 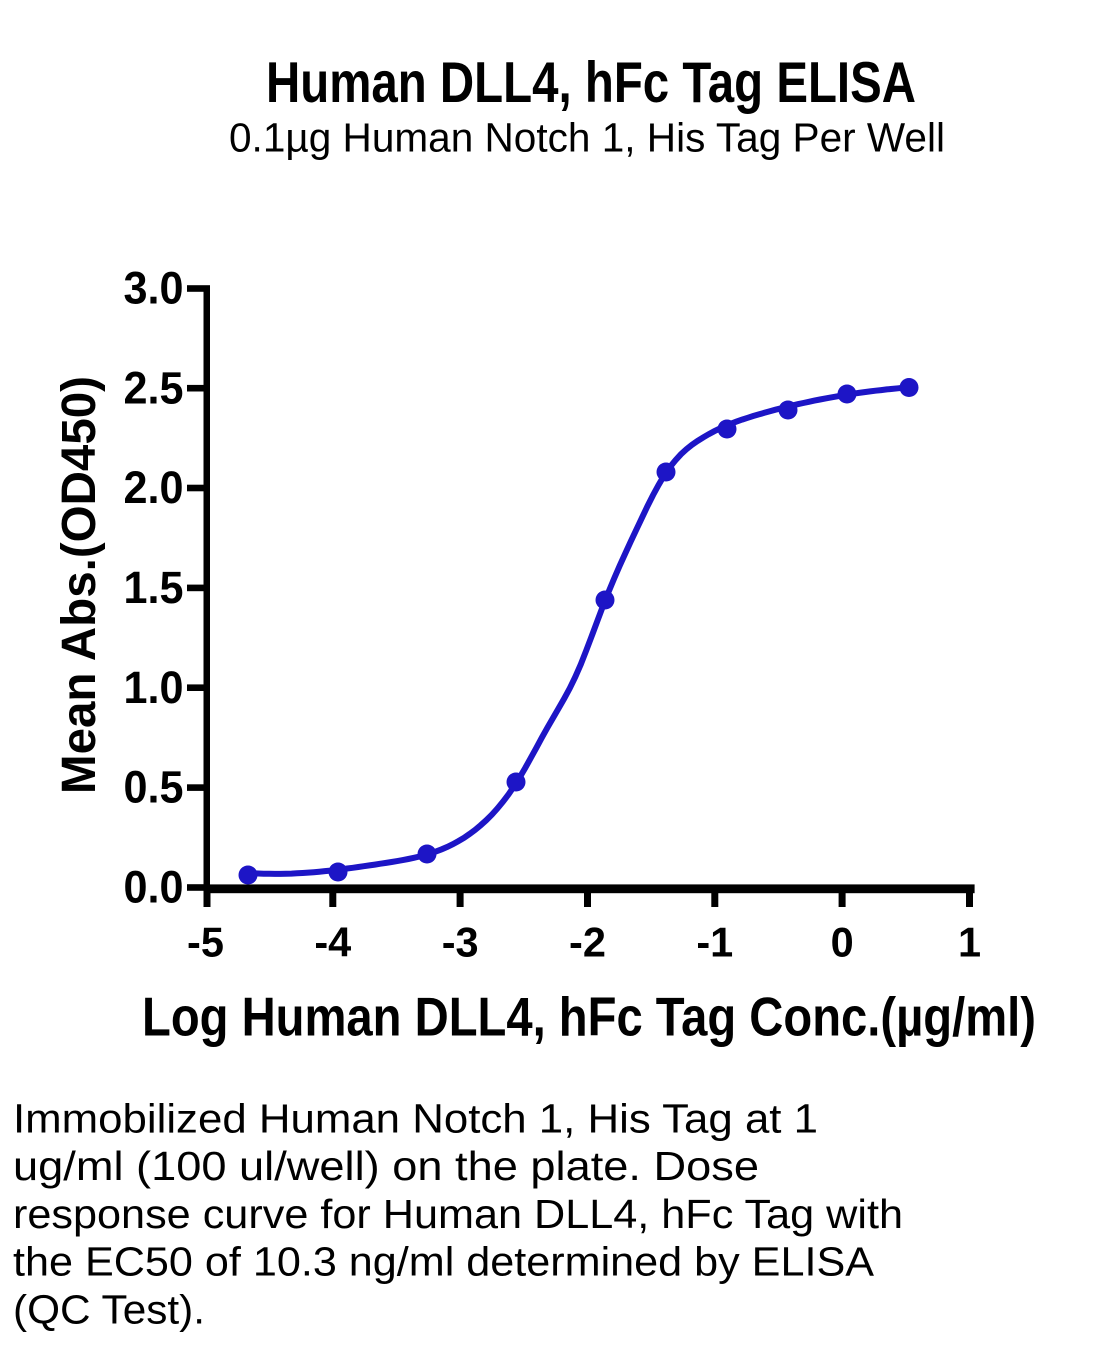 I want to click on svg-text: (QC Test)., so click(x=109, y=1309).